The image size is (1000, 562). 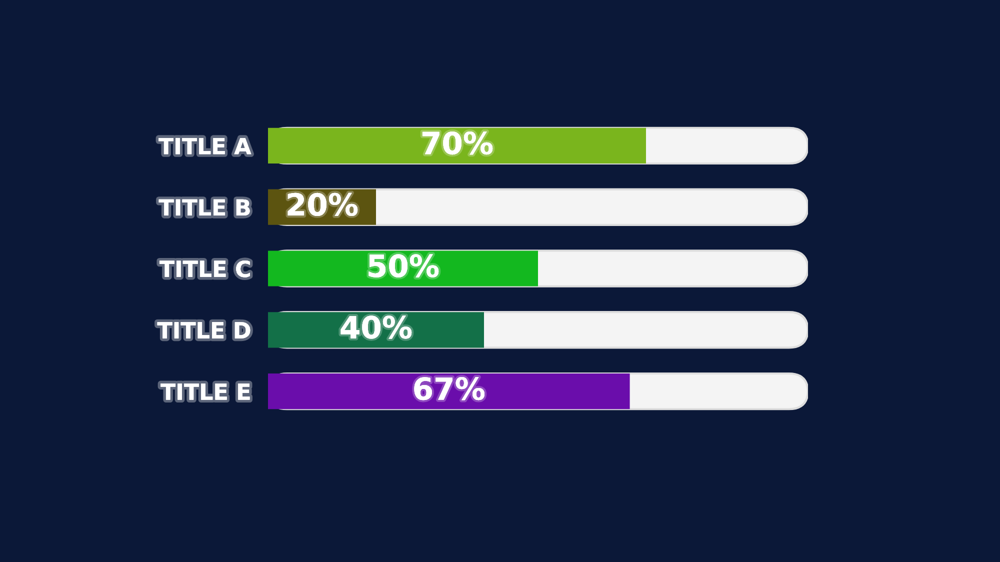 What do you see at coordinates (204, 207) in the screenshot?
I see `y-tick-label: TITLE B` at bounding box center [204, 207].